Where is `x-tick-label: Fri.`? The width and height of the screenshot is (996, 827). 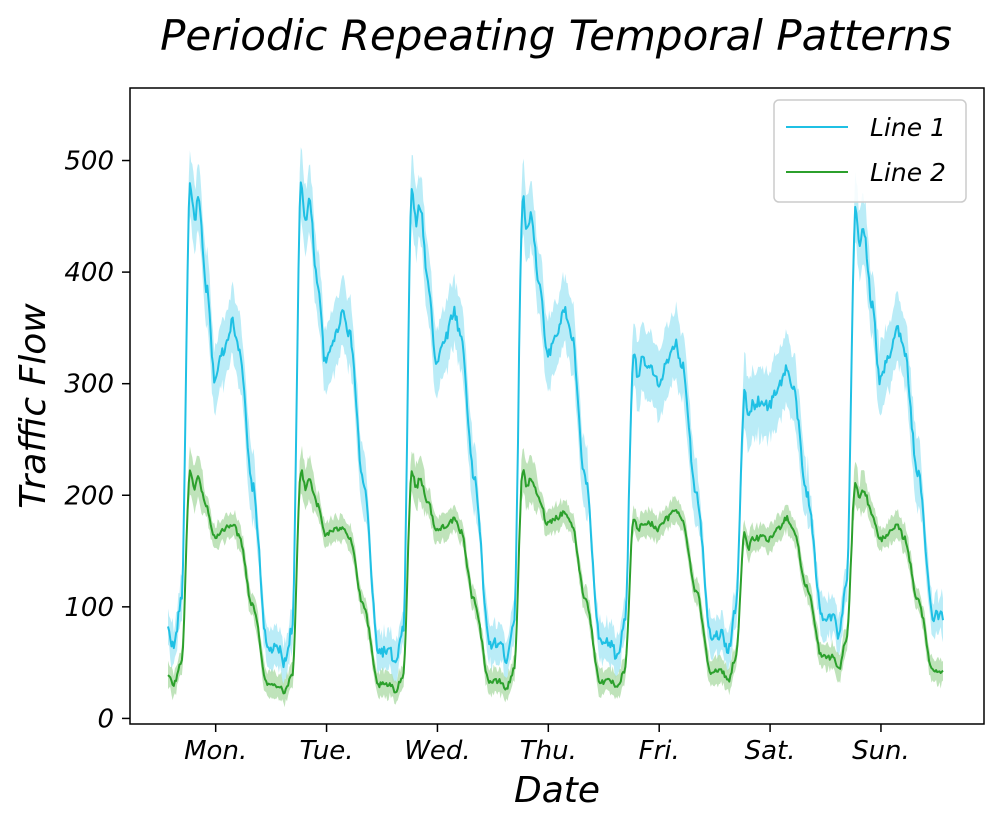 x-tick-label: Fri. is located at coordinates (659, 751).